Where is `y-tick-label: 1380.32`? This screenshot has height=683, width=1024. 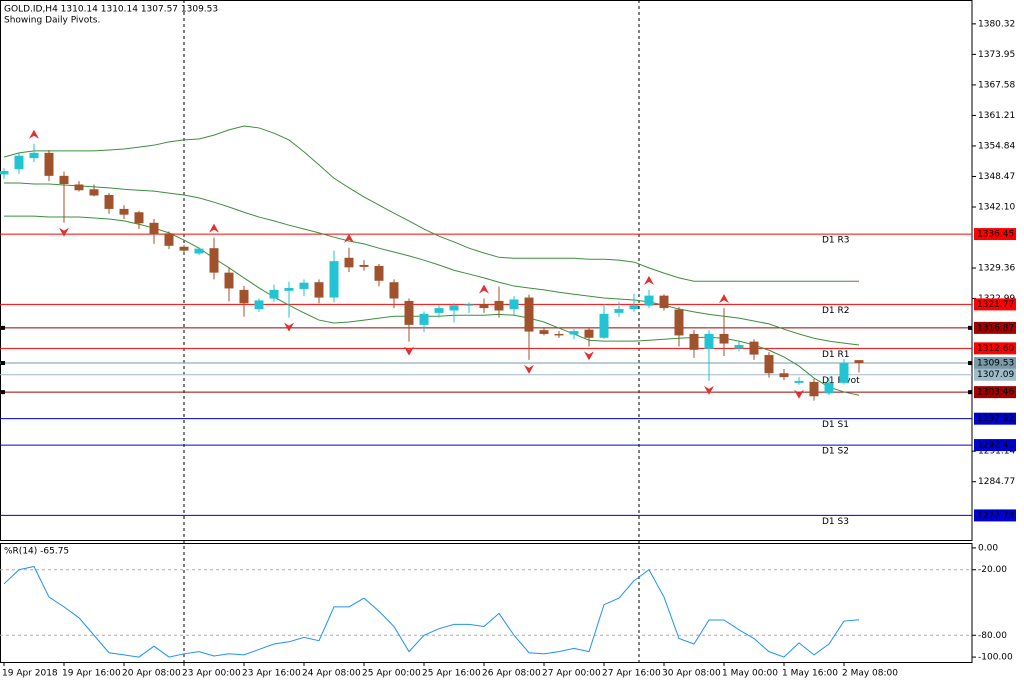 y-tick-label: 1380.32 is located at coordinates (996, 24).